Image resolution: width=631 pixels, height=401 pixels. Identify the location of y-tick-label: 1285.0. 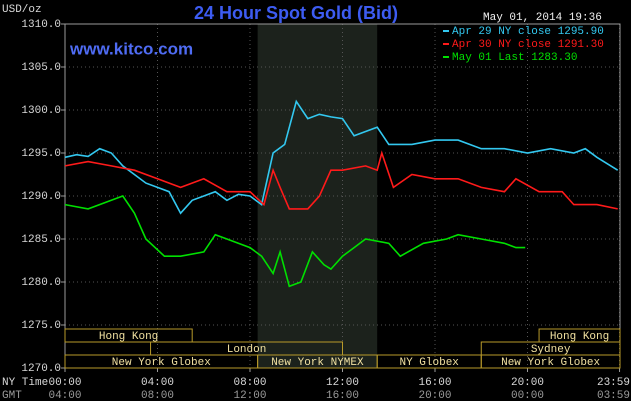
(41, 240).